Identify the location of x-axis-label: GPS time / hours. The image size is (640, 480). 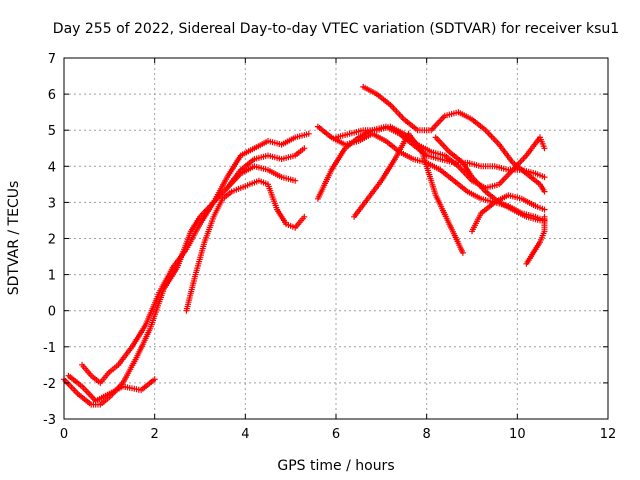
(335, 466).